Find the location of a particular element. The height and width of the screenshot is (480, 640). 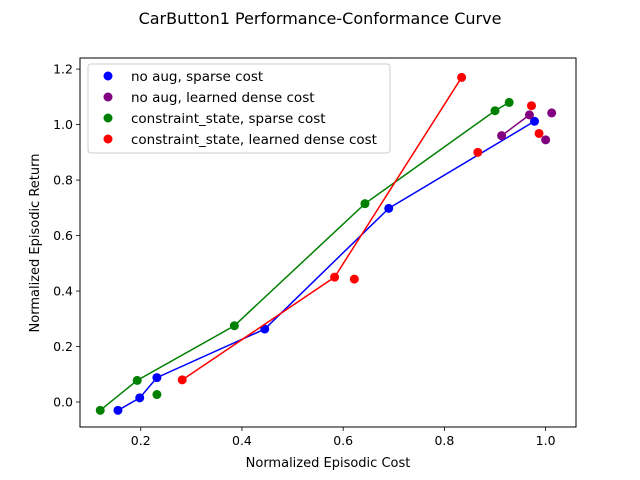

x-axis-label: Normalized Episodic Cost is located at coordinates (328, 463).